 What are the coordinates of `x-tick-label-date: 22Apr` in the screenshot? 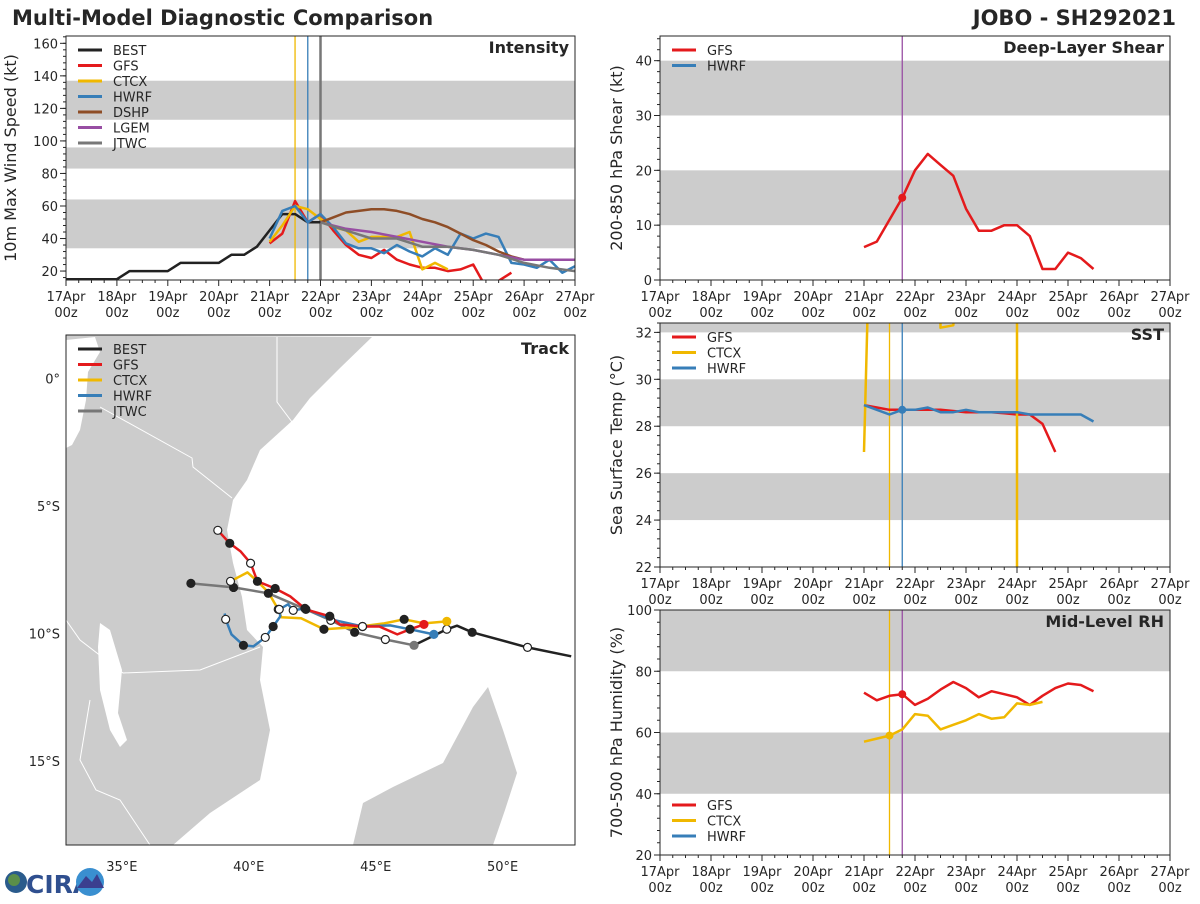 It's located at (915, 584).